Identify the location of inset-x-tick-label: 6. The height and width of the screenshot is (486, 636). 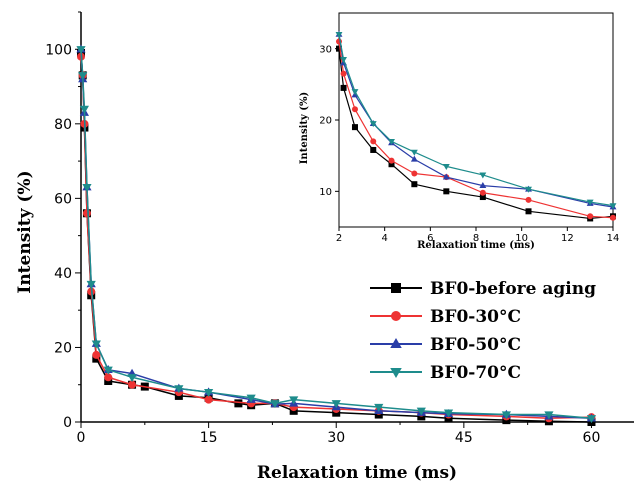
(430, 238).